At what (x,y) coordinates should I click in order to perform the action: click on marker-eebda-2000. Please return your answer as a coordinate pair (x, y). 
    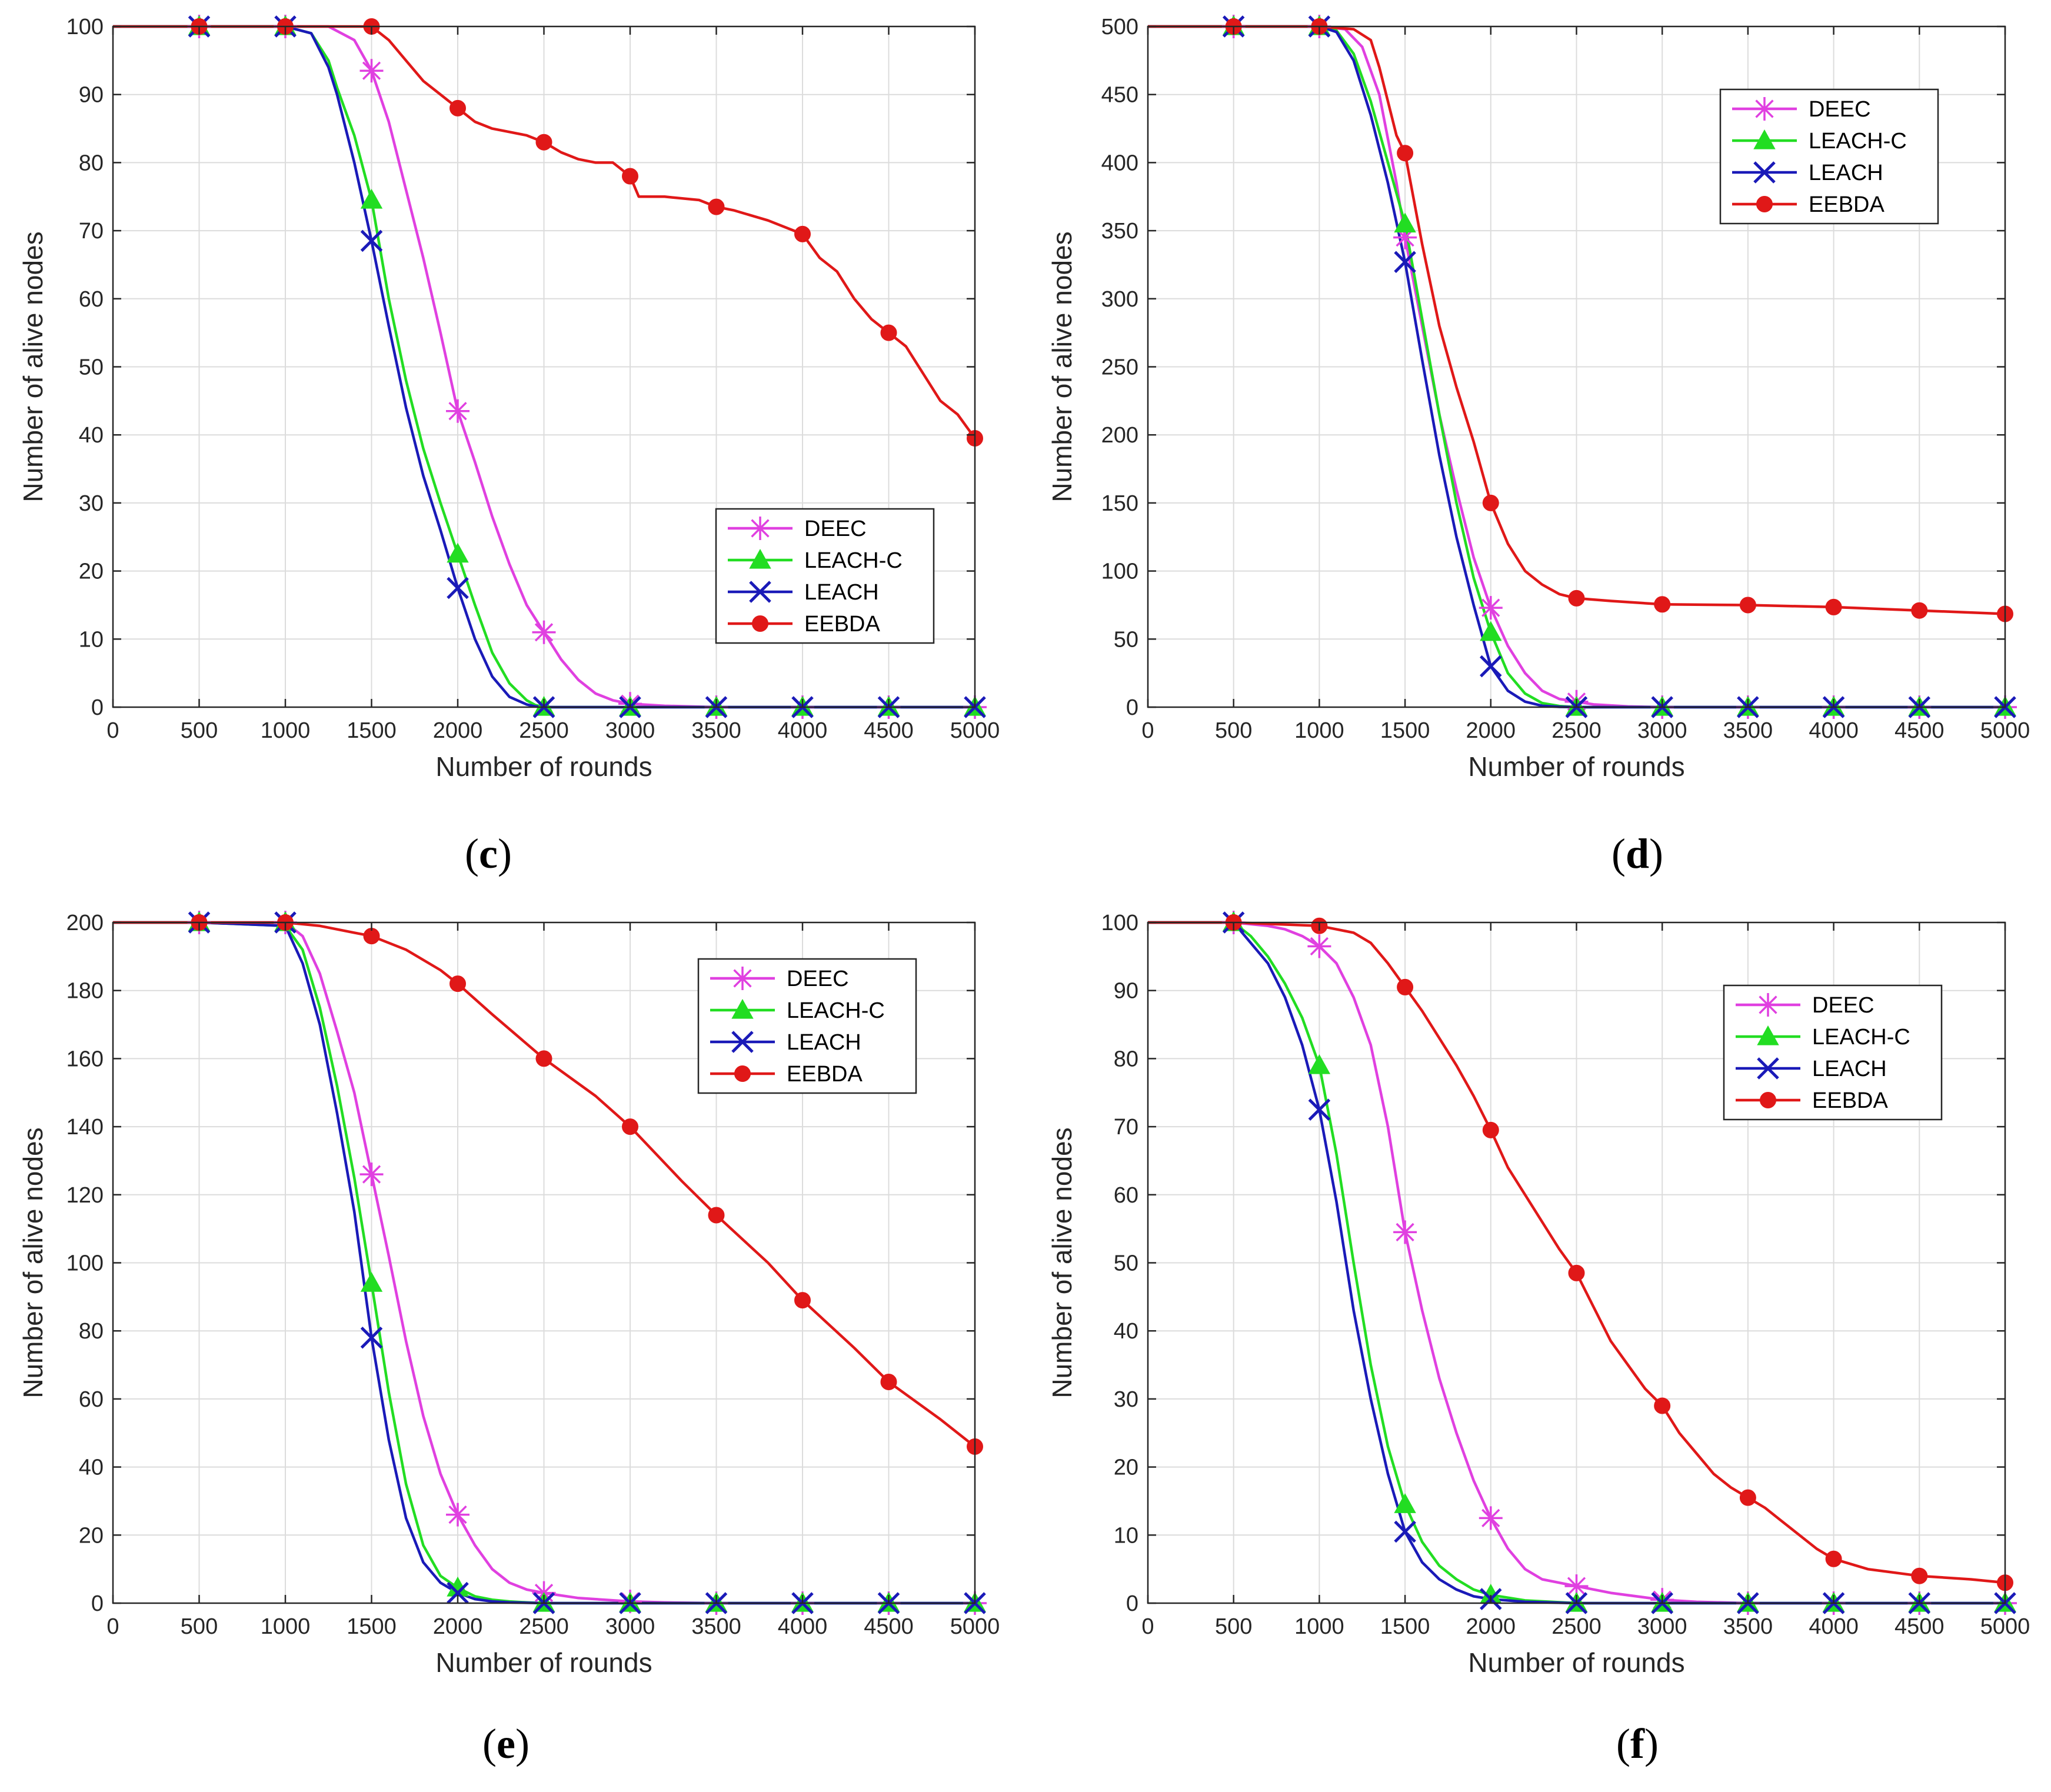
    Looking at the image, I should click on (1490, 1129).